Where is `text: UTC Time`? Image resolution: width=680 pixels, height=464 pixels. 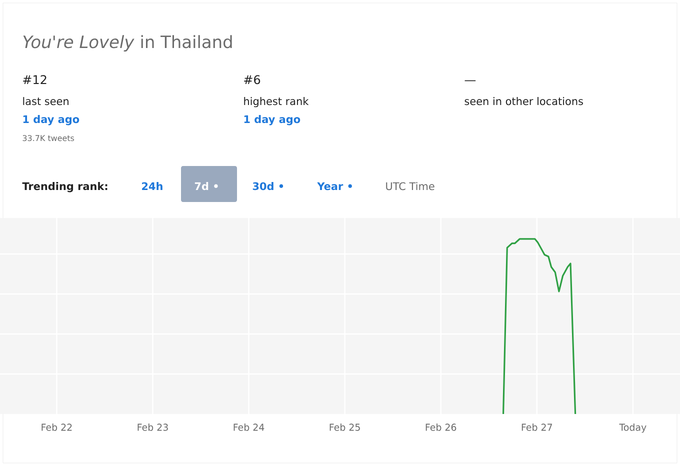
text: UTC Time is located at coordinates (410, 186).